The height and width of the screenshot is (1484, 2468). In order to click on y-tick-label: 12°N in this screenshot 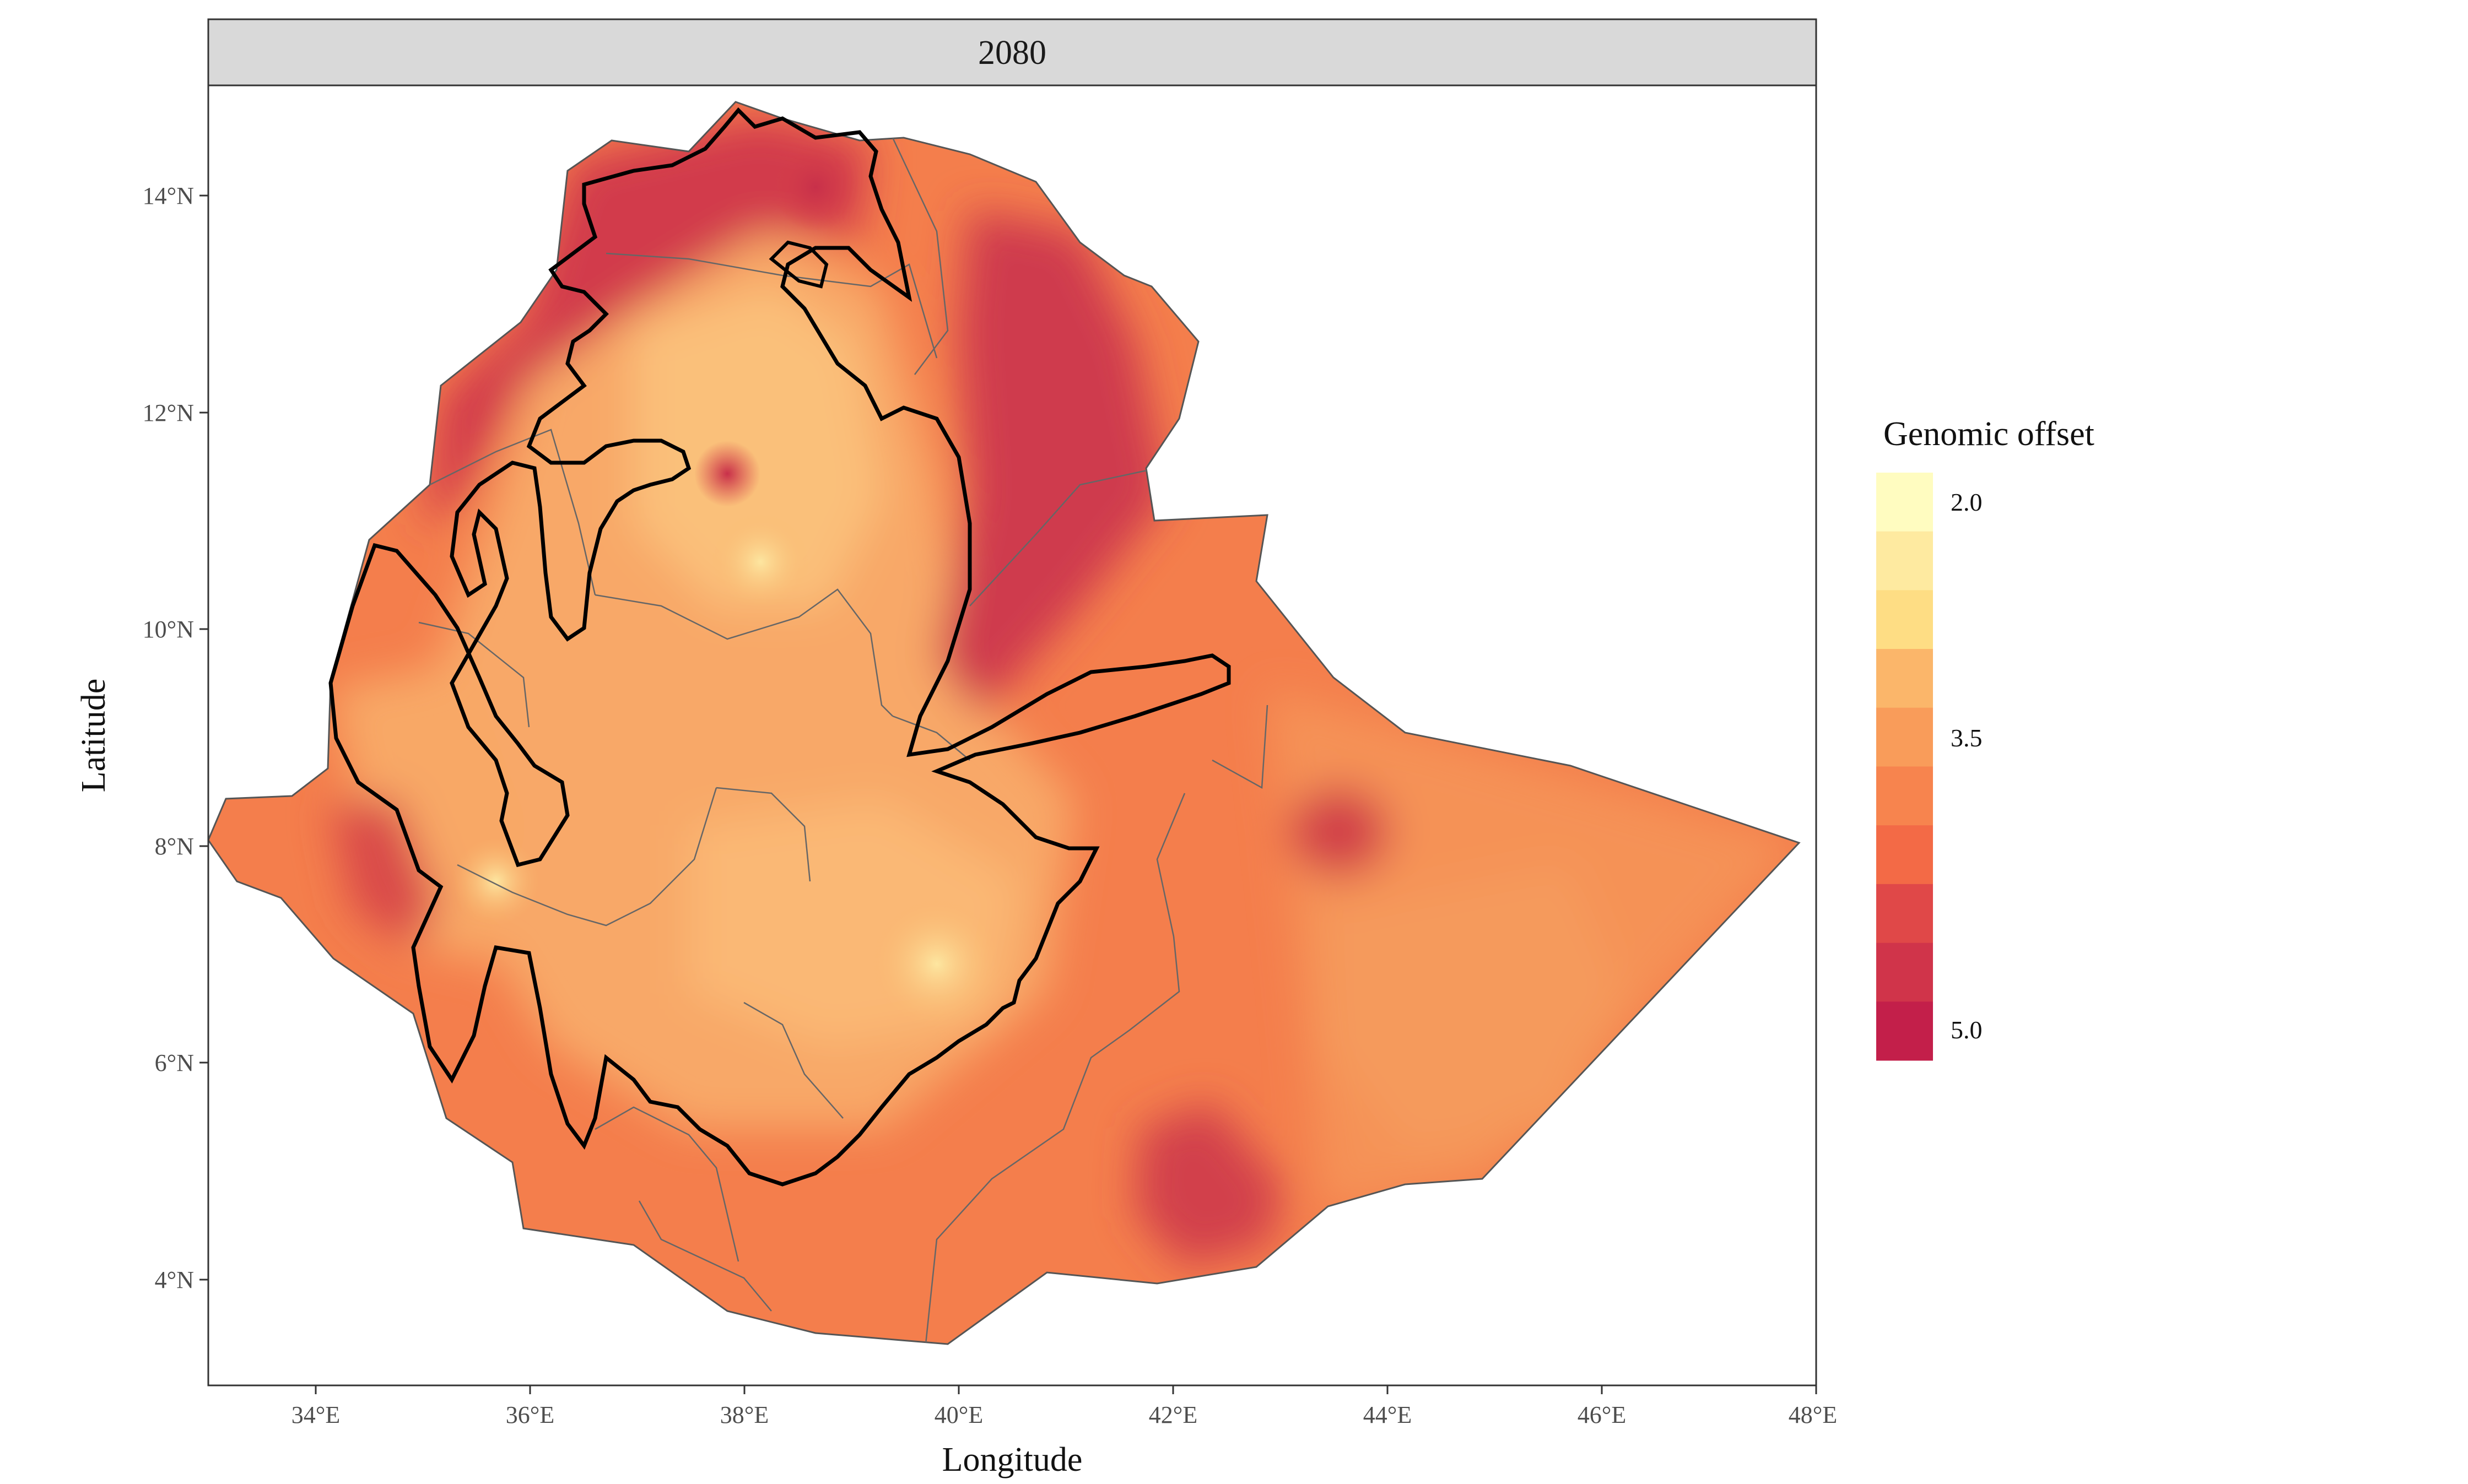, I will do `click(168, 413)`.